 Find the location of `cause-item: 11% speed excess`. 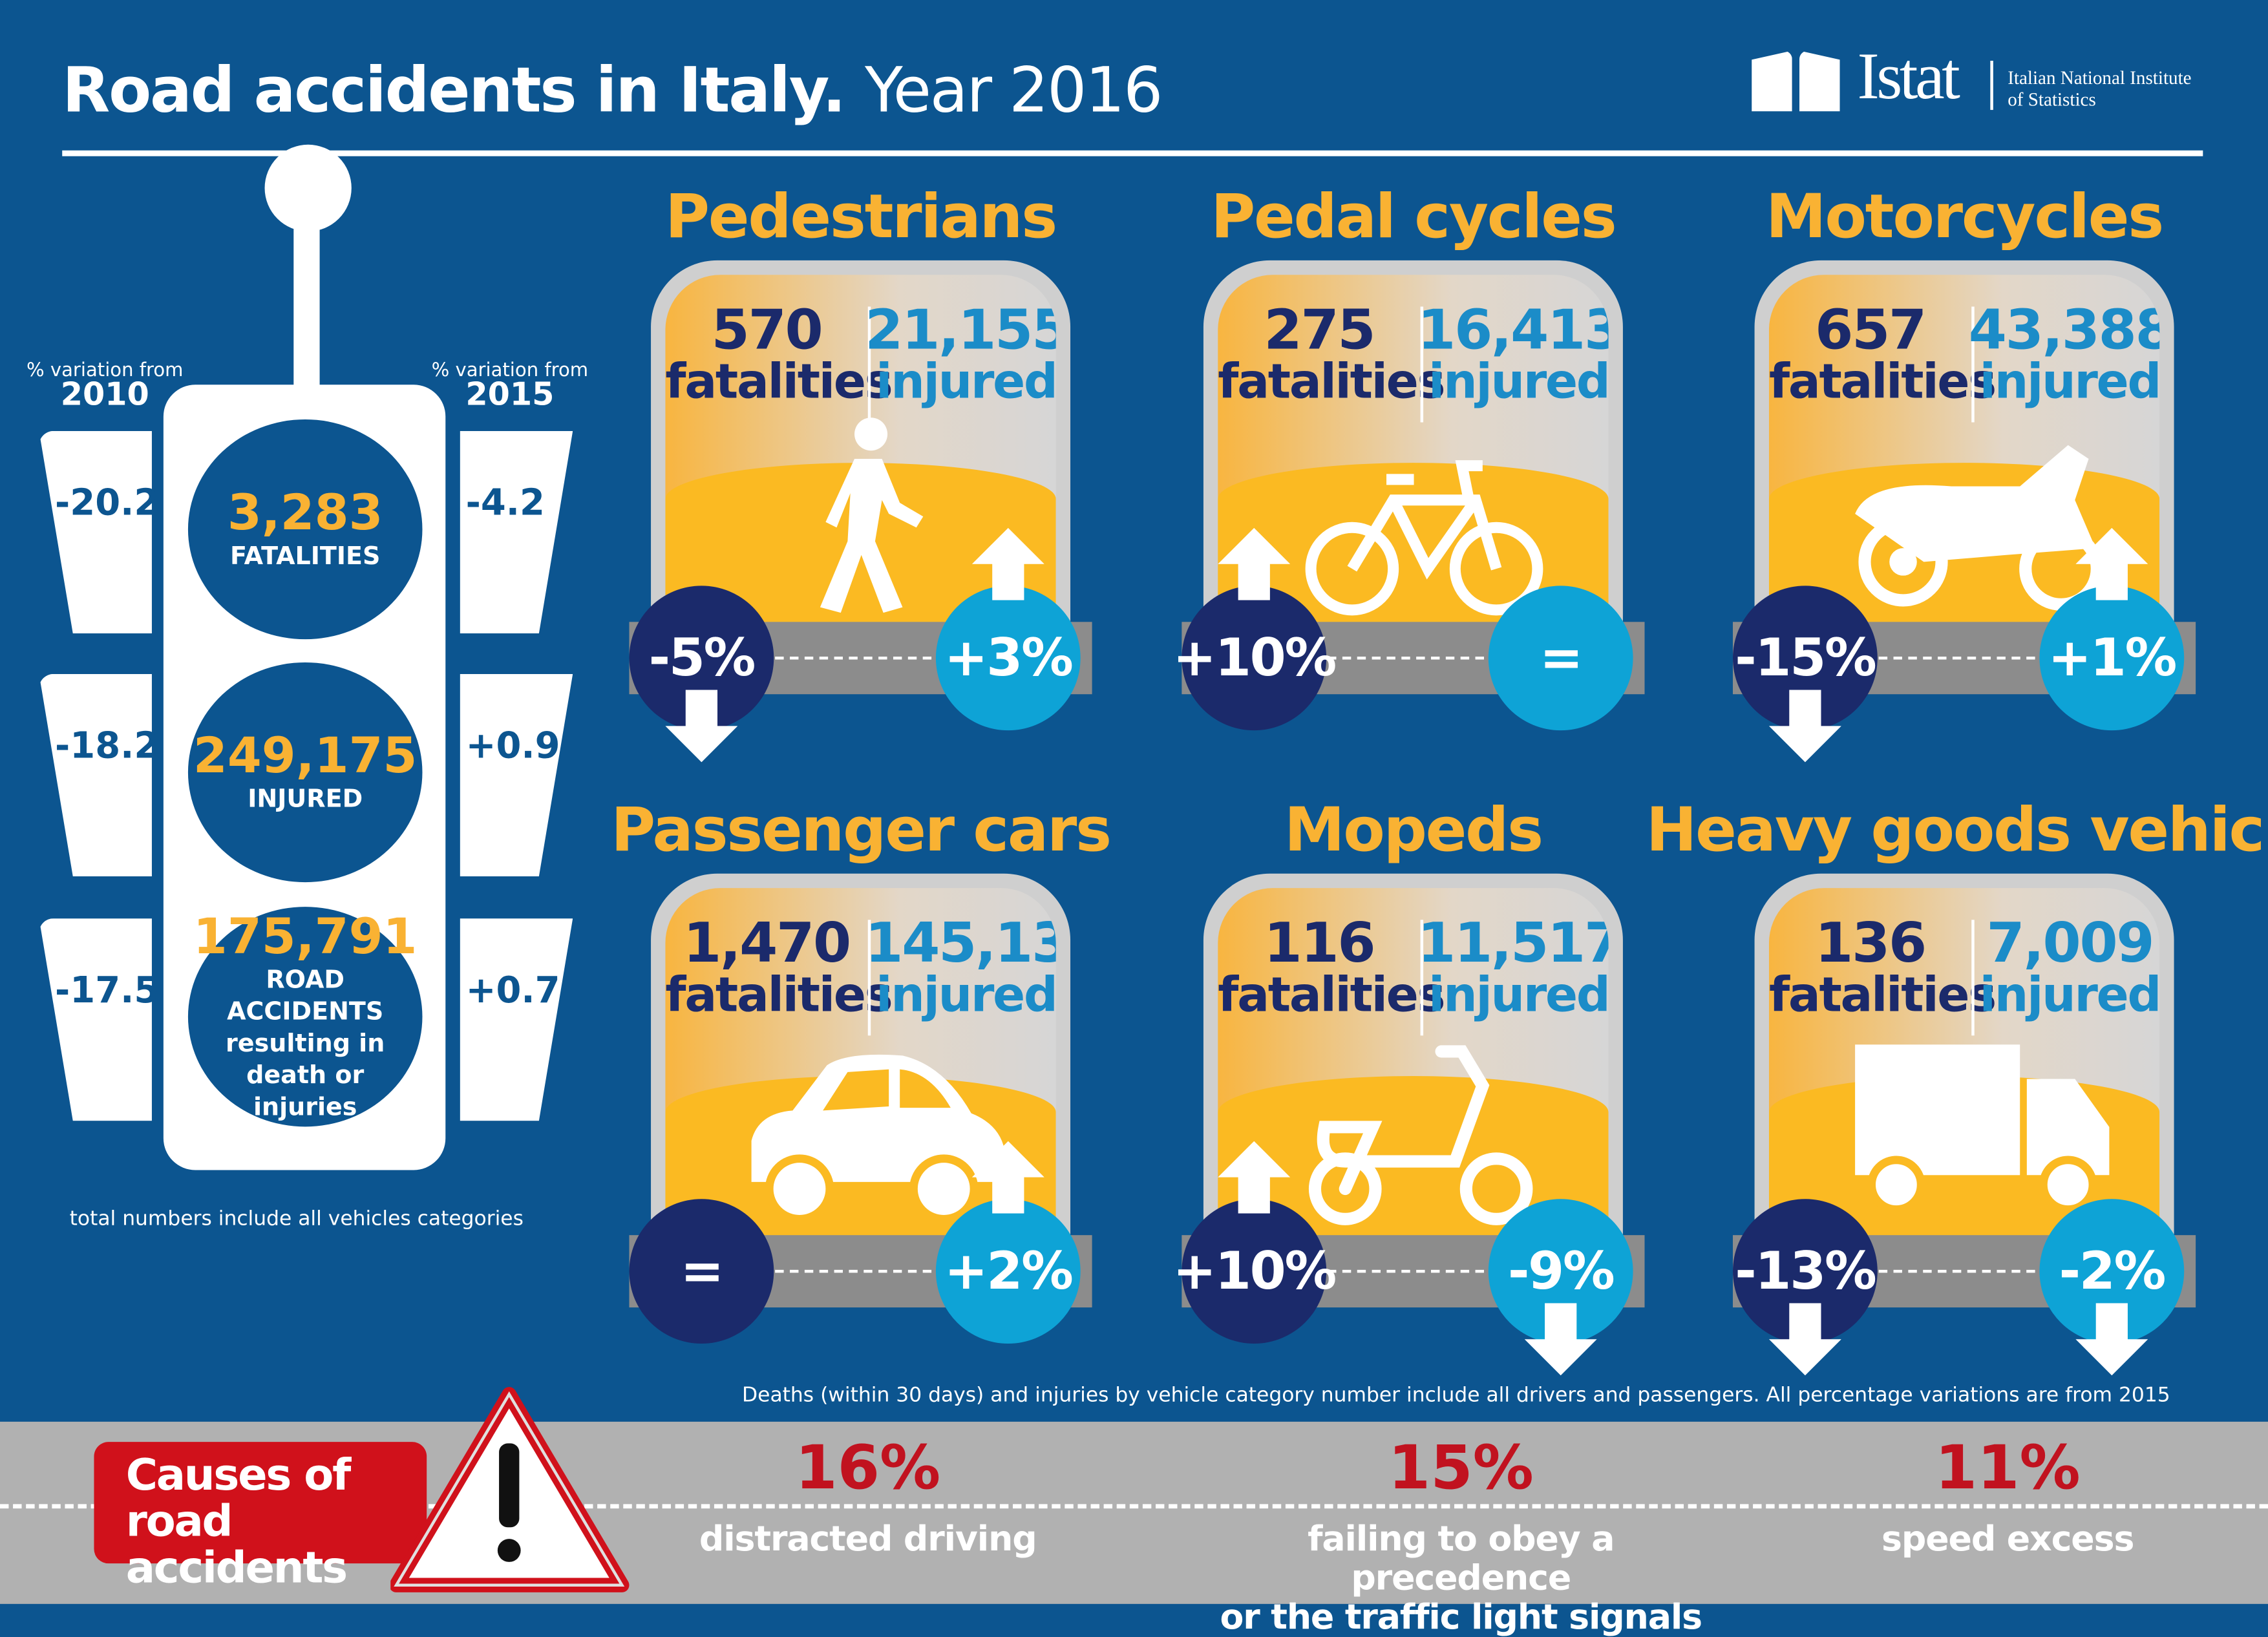

cause-item: 11% speed excess is located at coordinates (2007, 1495).